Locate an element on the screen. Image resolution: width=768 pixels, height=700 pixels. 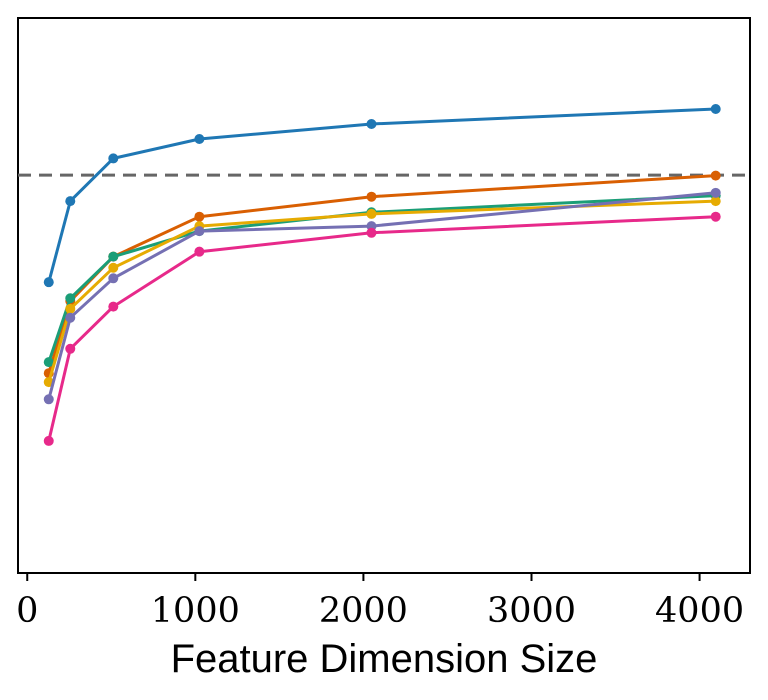
x-tick-label: 3000 is located at coordinates (531, 611).